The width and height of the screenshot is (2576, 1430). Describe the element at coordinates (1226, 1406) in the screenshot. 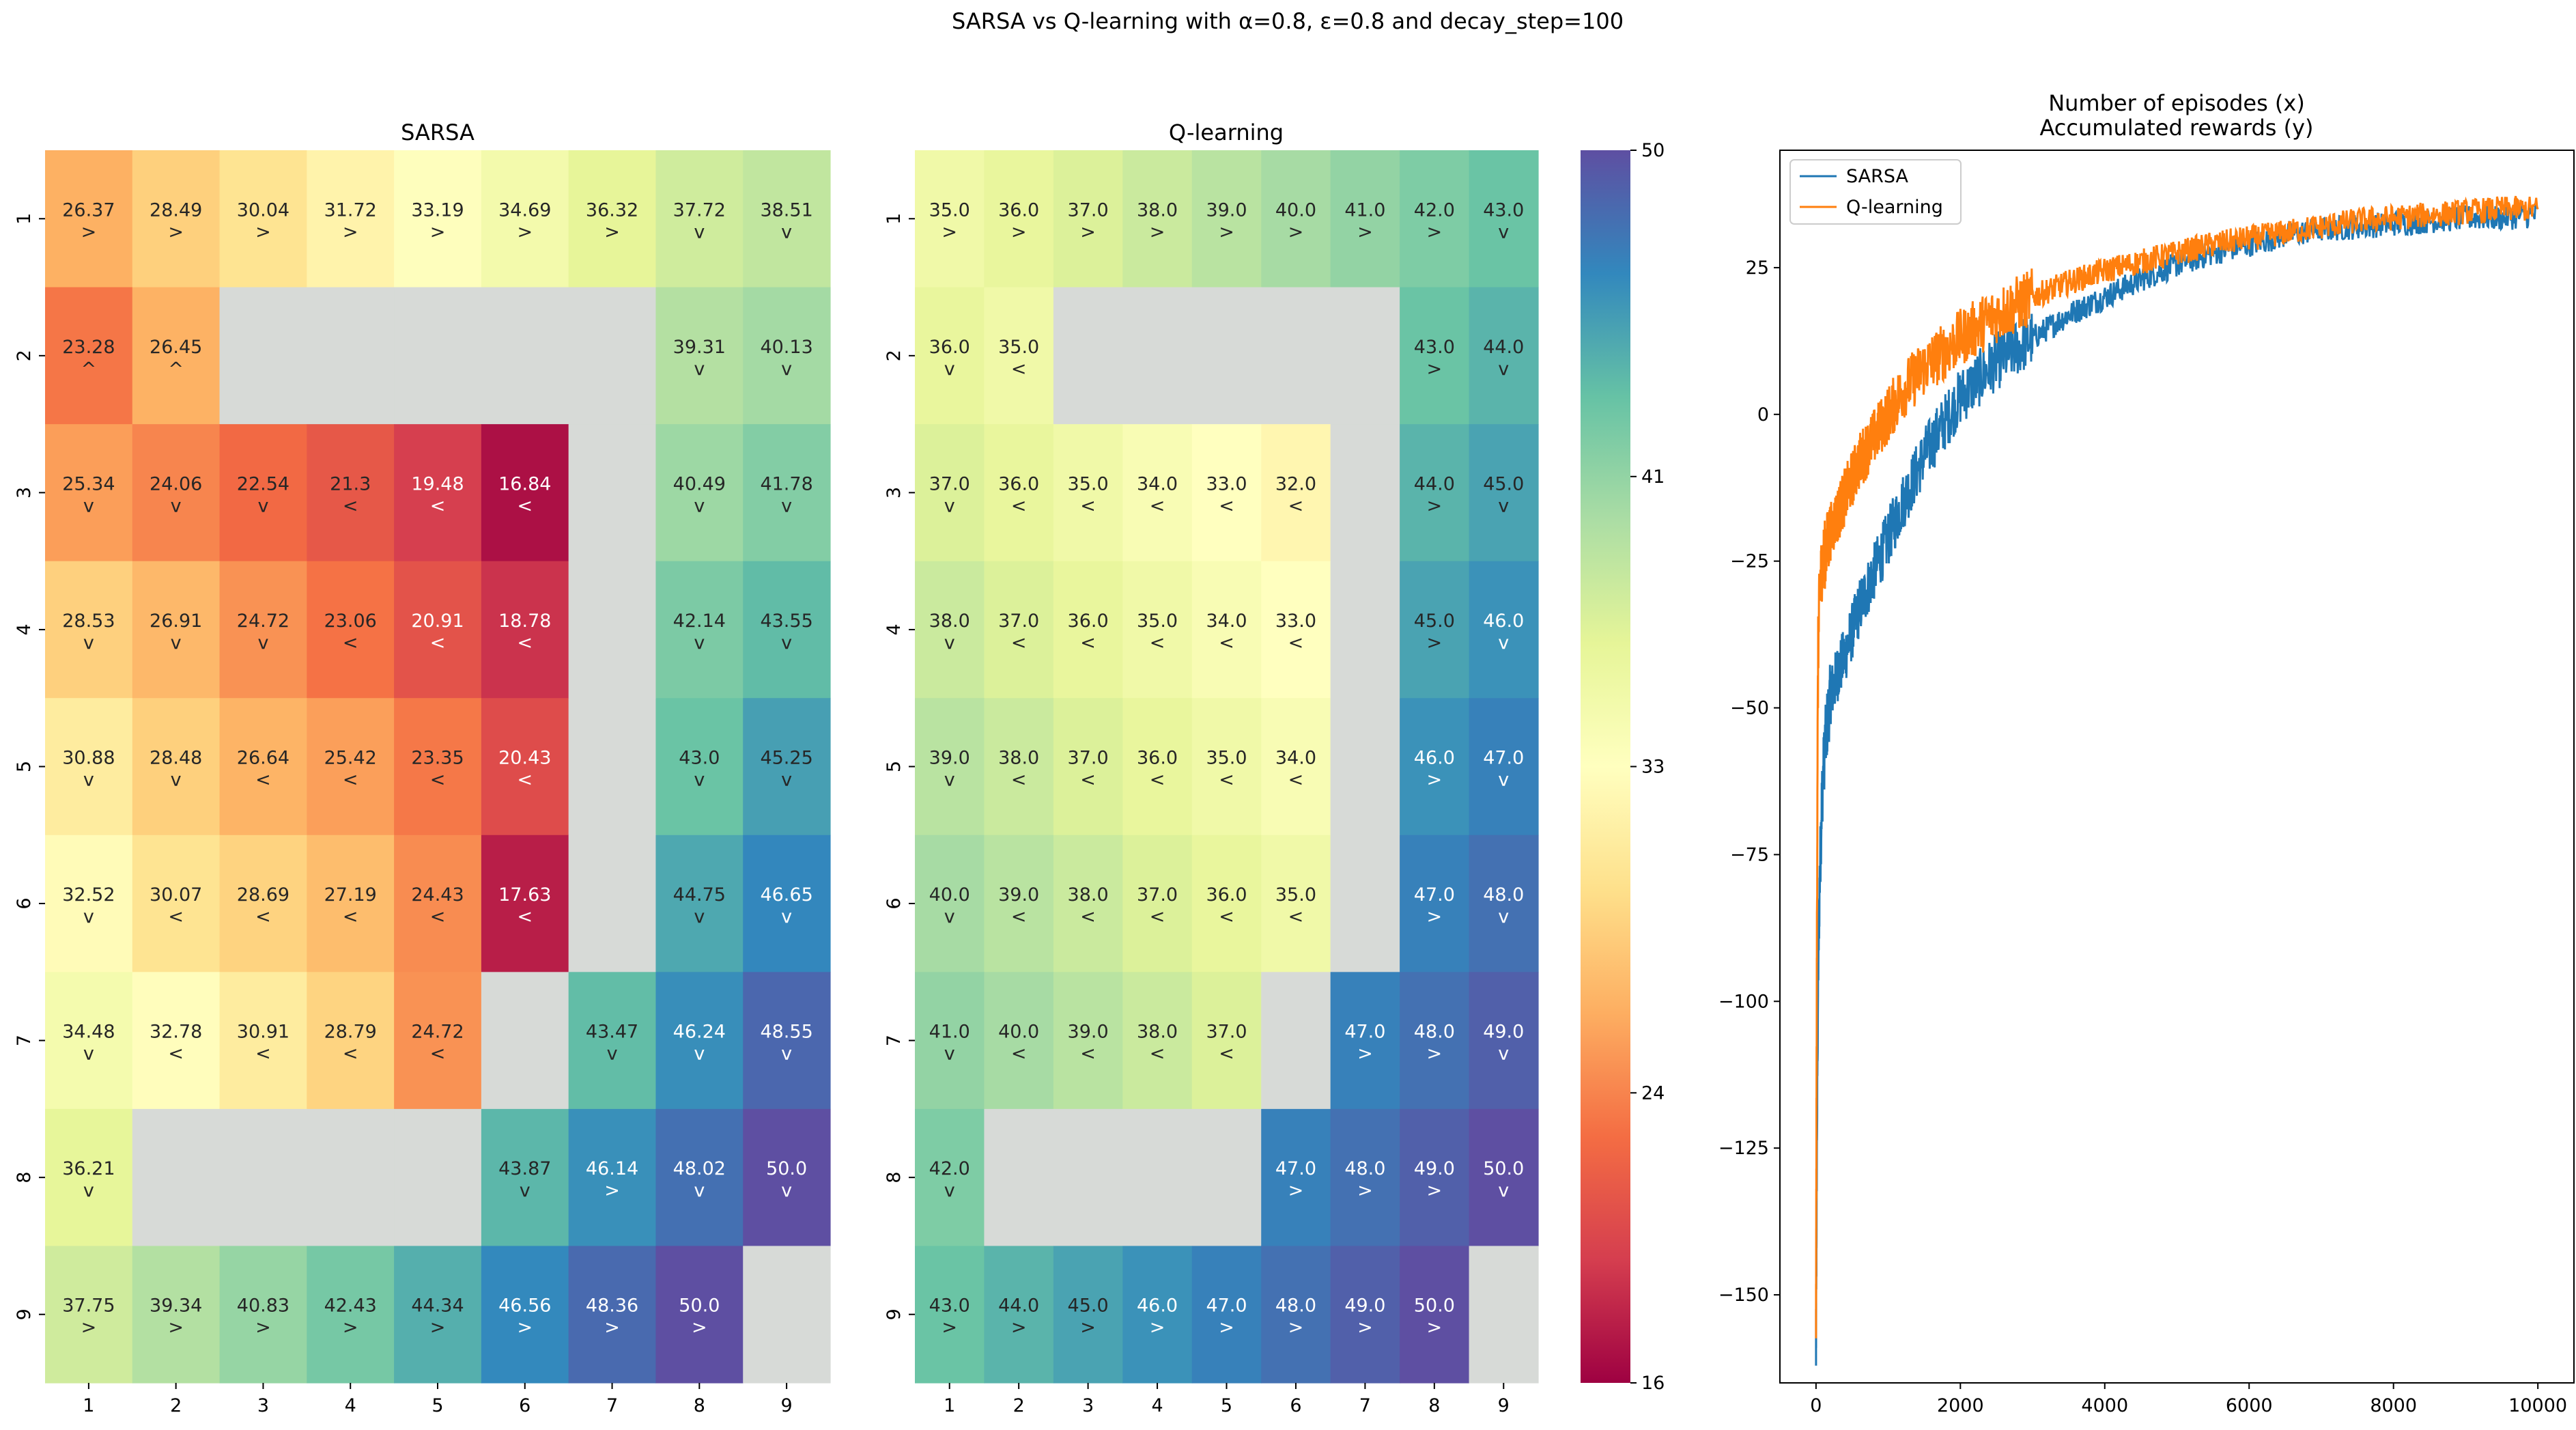

I see `x-tick-label: 5` at that location.